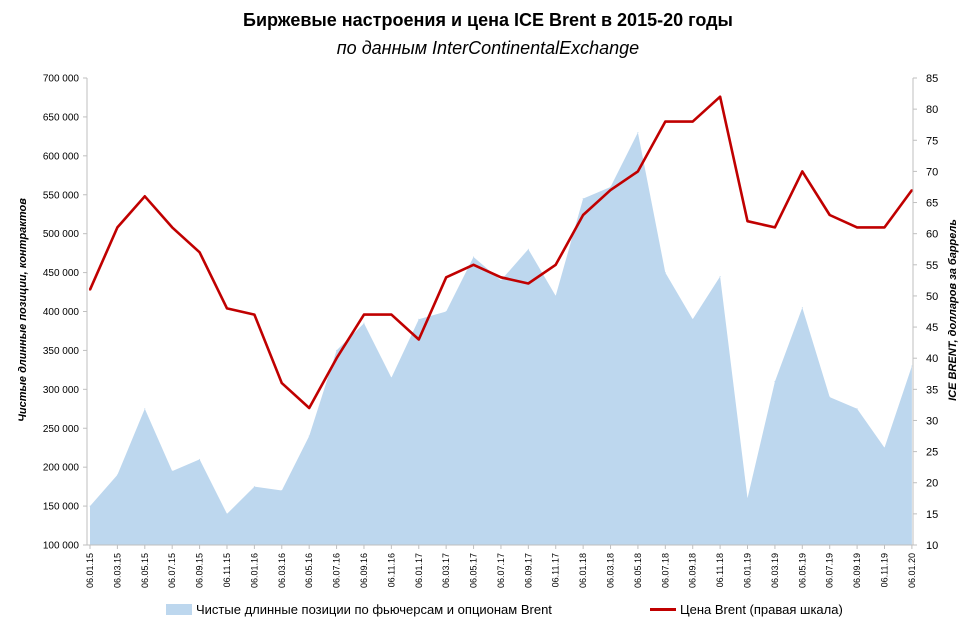 The image size is (976, 633). I want to click on x-tick-label: 06.11.18, so click(720, 570).